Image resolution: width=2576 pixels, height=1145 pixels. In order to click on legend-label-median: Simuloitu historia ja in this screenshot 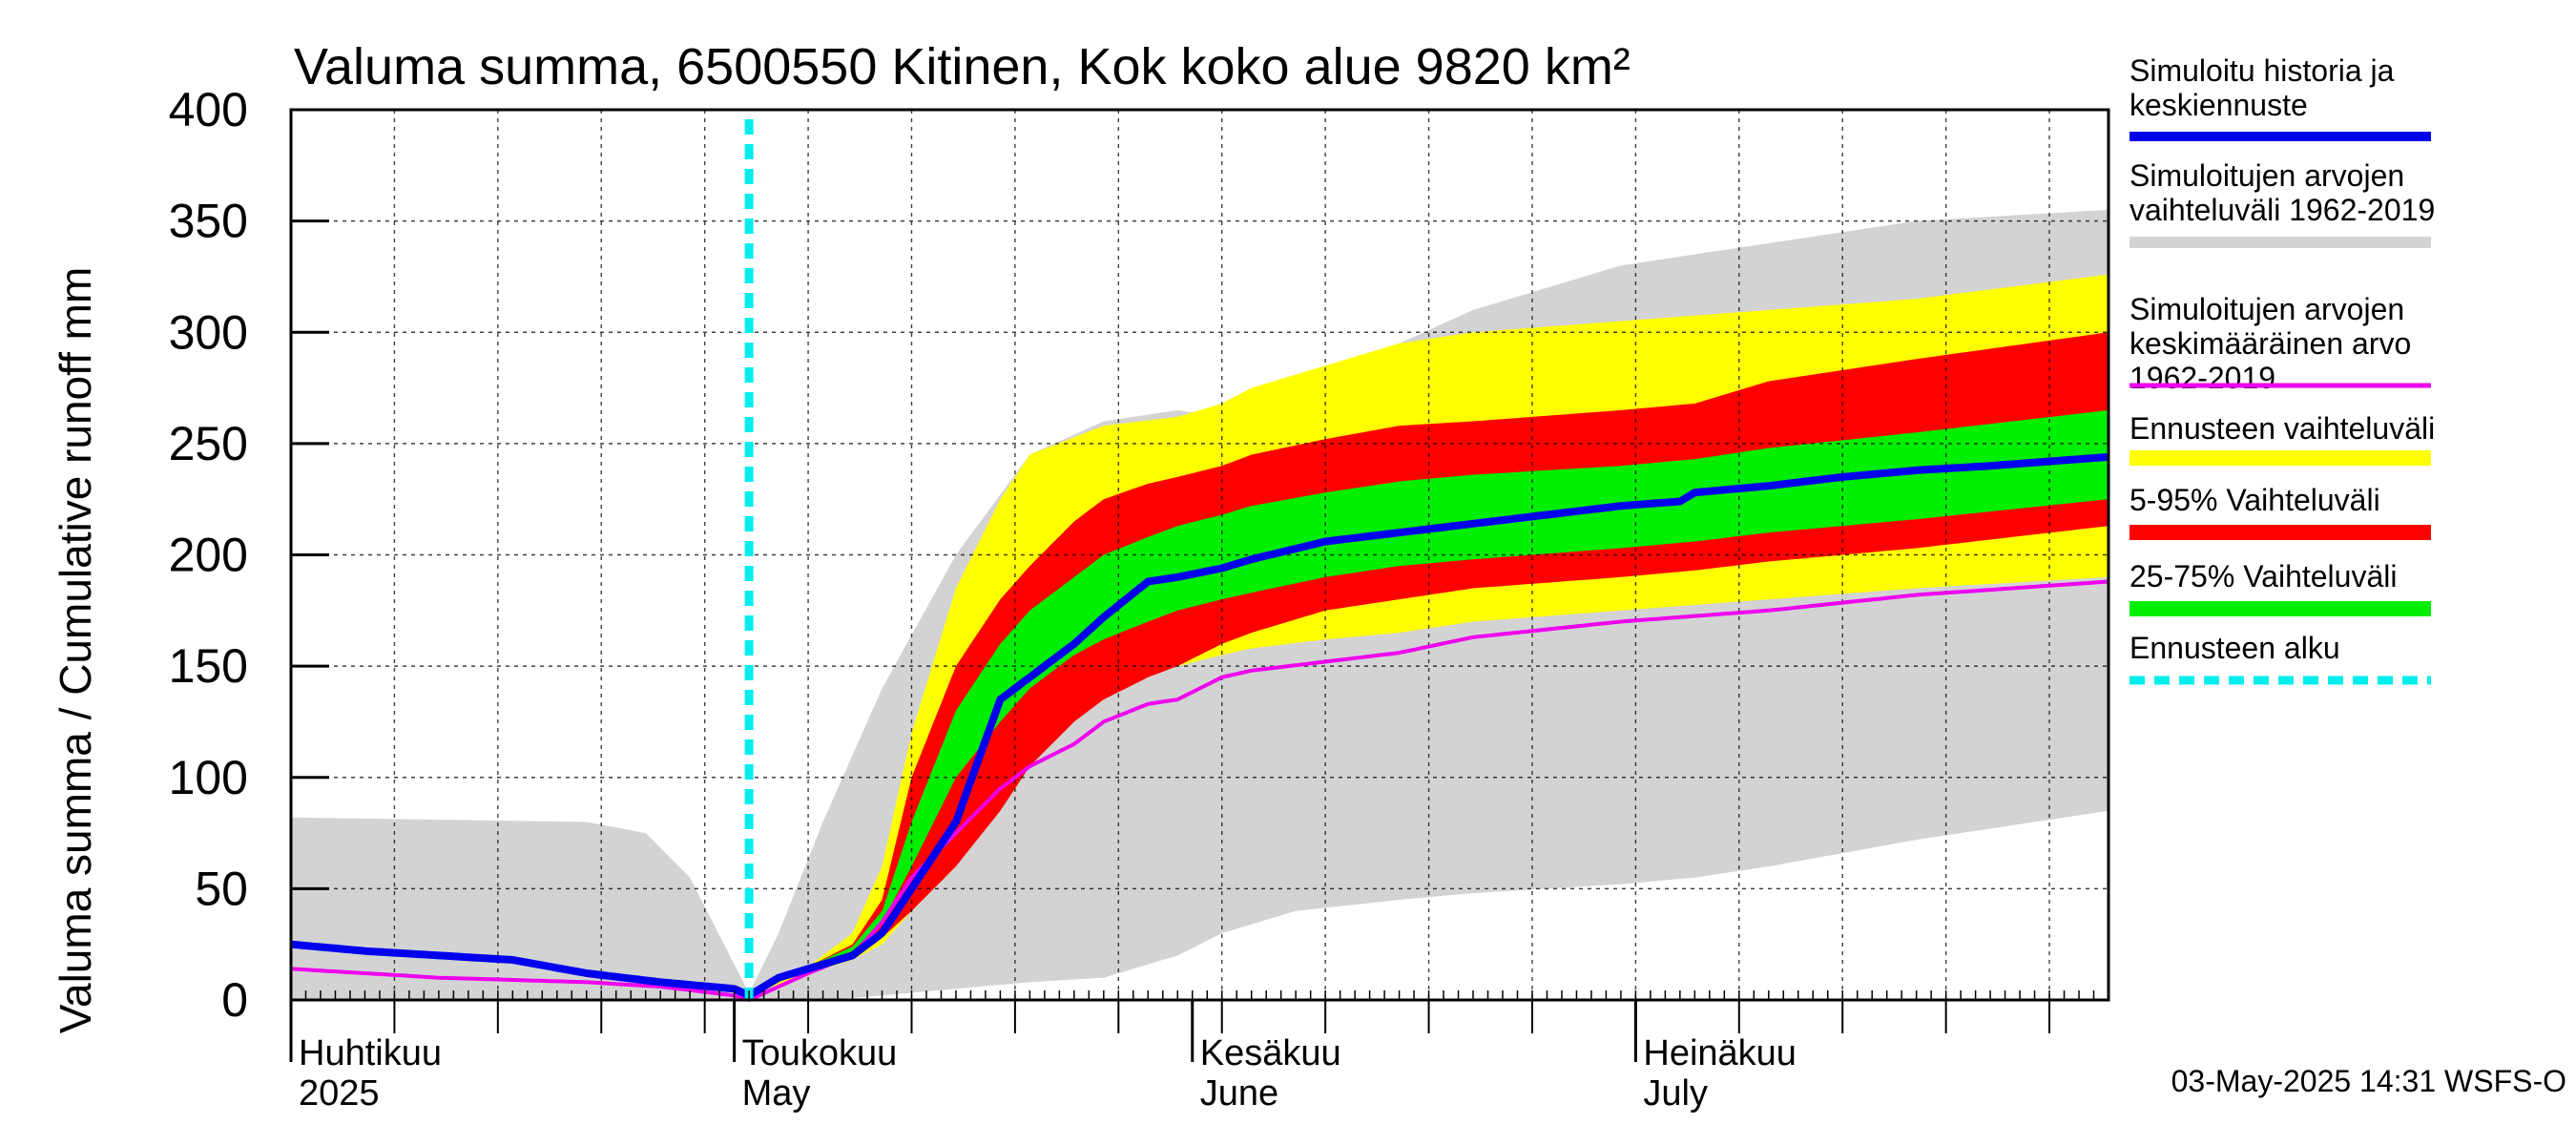, I will do `click(2262, 70)`.